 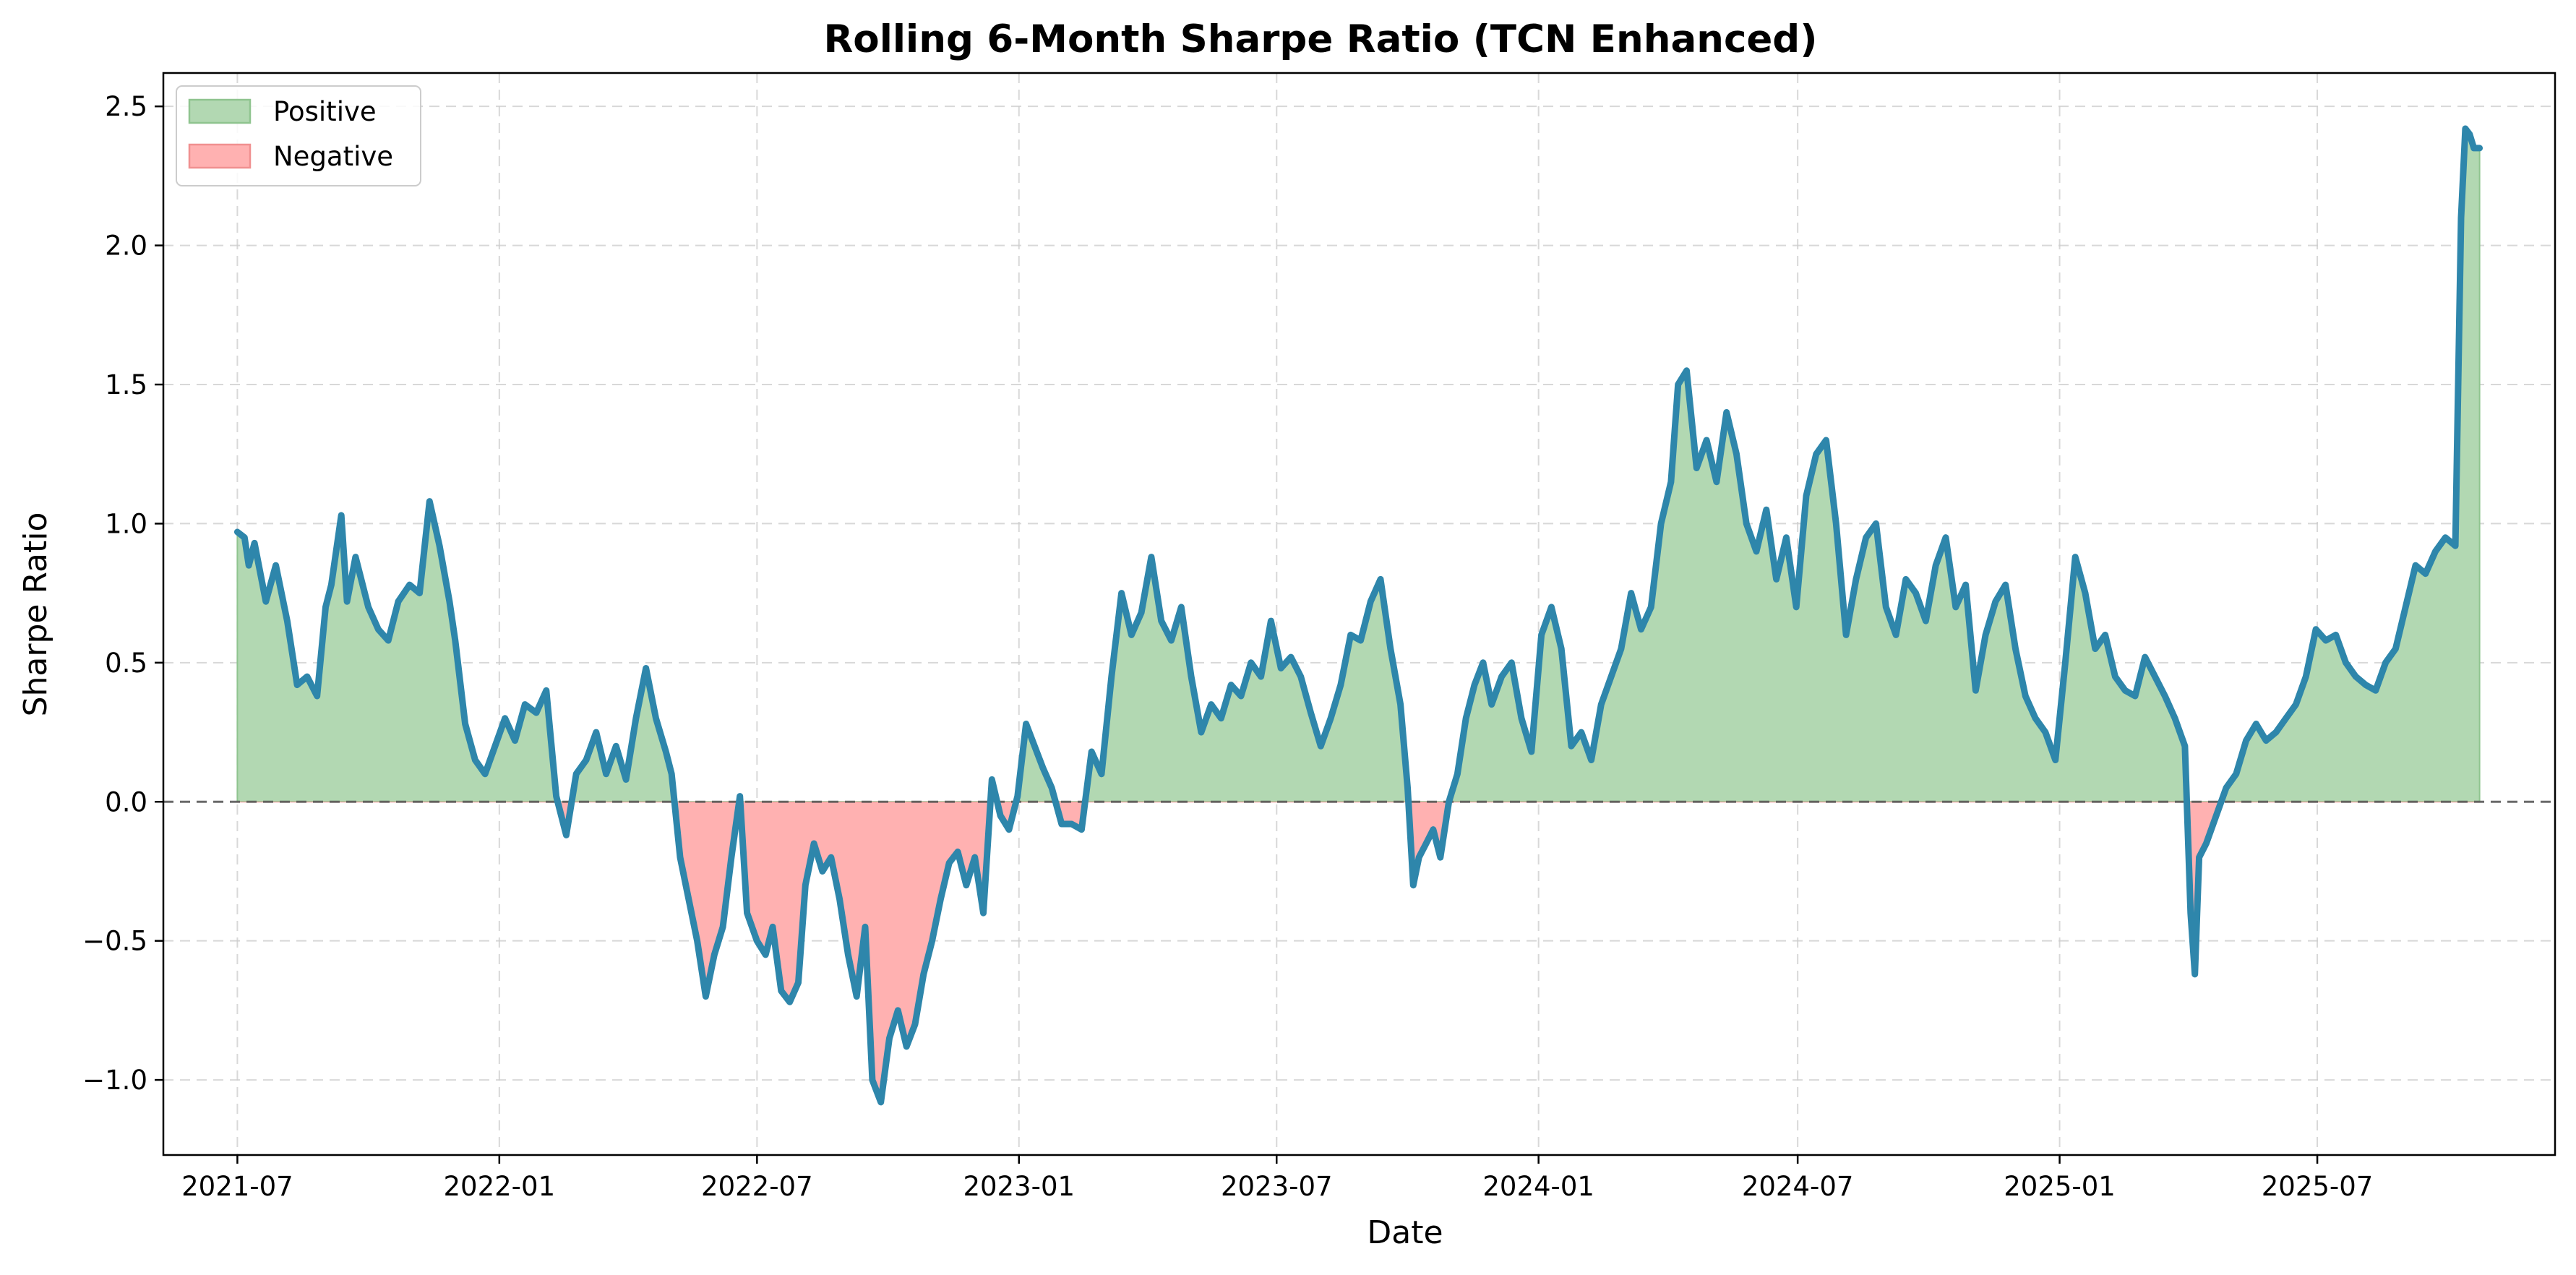 What do you see at coordinates (36, 614) in the screenshot?
I see `y-axis-label: Sharpe Ratio` at bounding box center [36, 614].